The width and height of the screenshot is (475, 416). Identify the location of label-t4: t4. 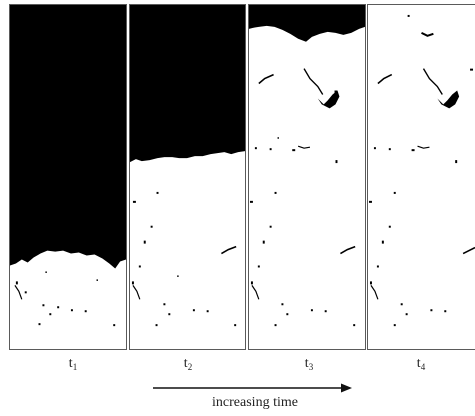
(421, 364).